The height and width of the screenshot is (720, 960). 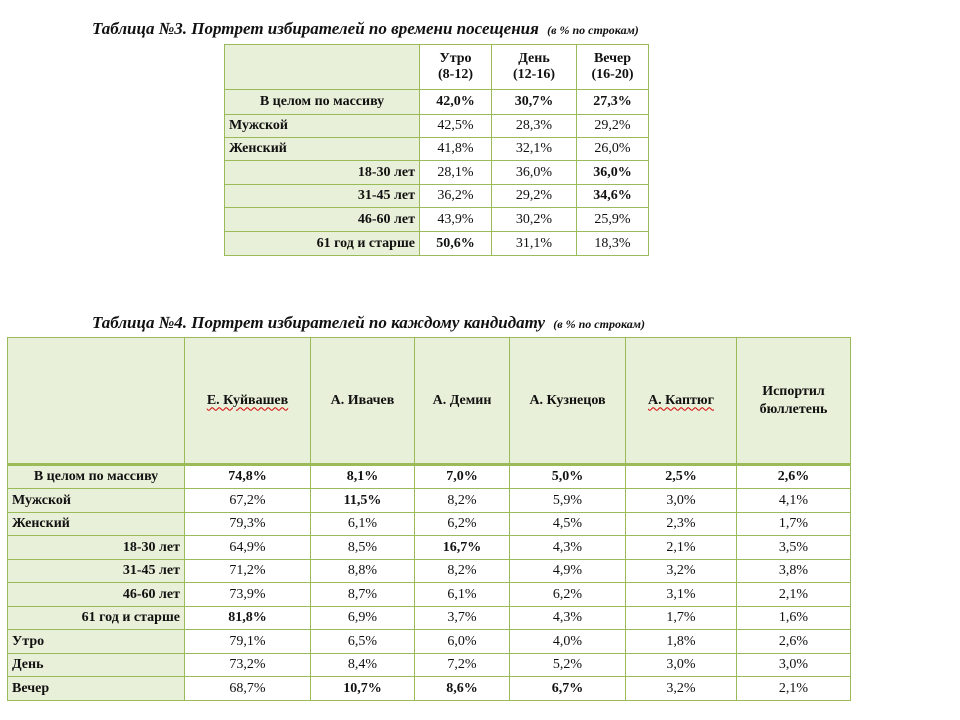 I want to click on table3-header-row: Утро (8-12) День (12-16) Вечер (16-20), so click(x=436, y=67).